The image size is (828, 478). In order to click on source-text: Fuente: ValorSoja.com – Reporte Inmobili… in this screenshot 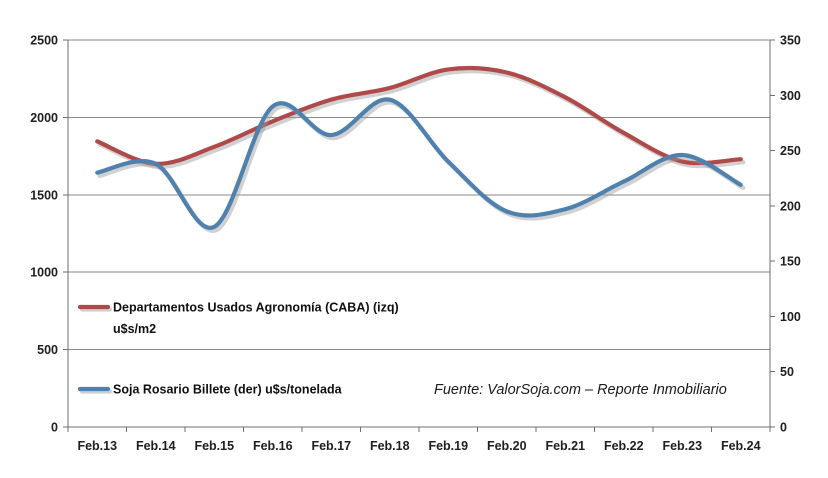, I will do `click(580, 390)`.